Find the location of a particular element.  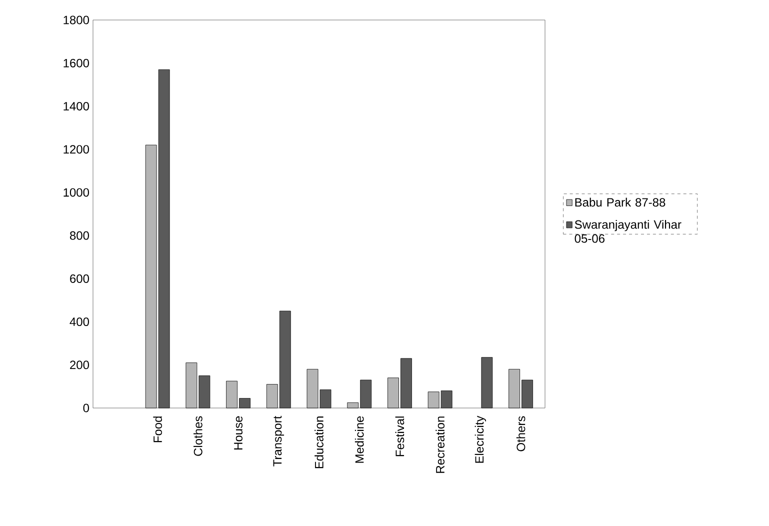

y-tick-label: 600 is located at coordinates (80, 278).